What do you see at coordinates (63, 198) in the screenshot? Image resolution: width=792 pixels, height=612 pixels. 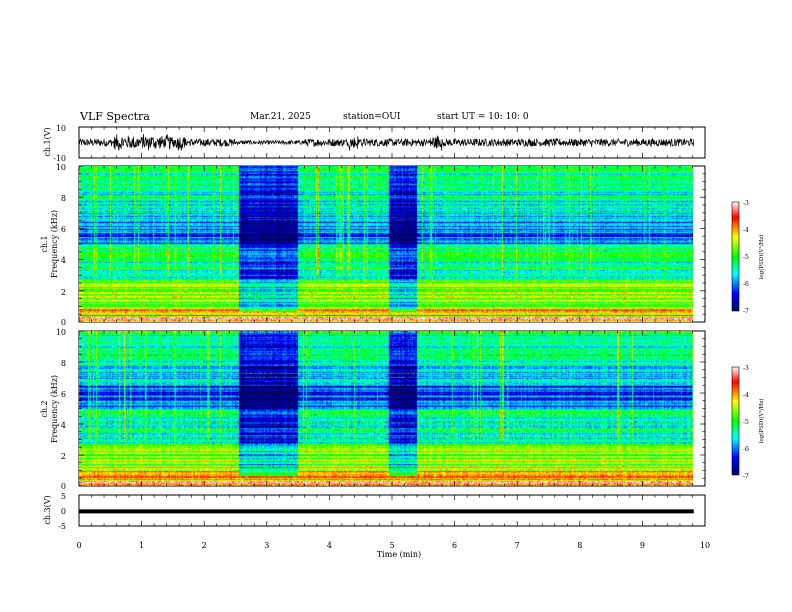 I see `ch1-ytick-8: 8` at bounding box center [63, 198].